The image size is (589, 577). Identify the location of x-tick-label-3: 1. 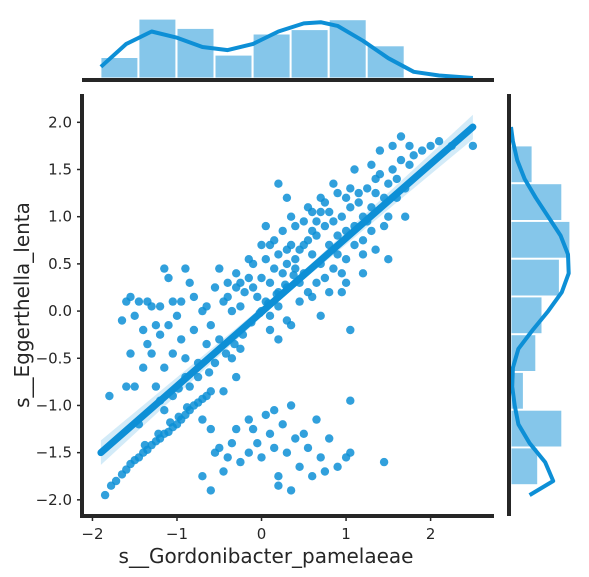
(346, 534).